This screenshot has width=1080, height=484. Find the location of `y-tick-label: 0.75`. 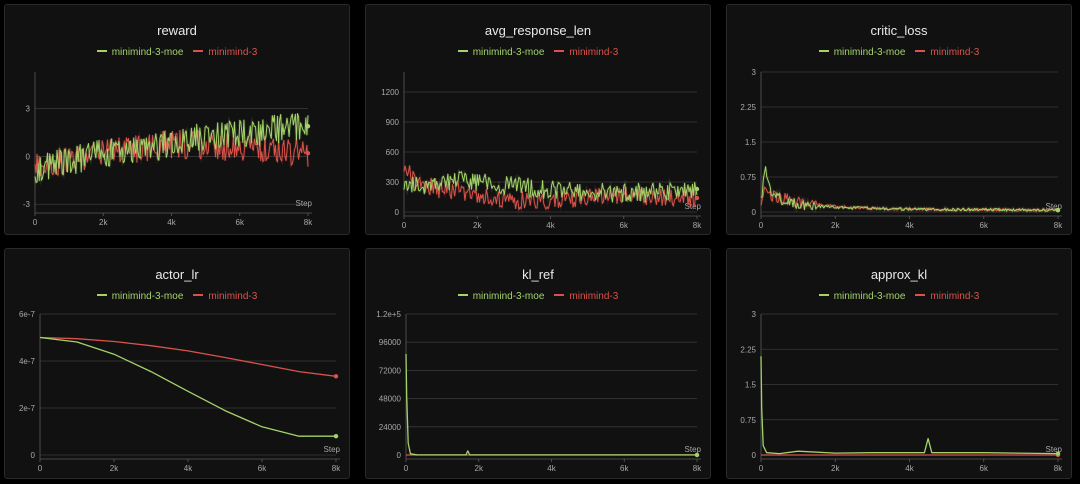

y-tick-label: 0.75 is located at coordinates (748, 177).